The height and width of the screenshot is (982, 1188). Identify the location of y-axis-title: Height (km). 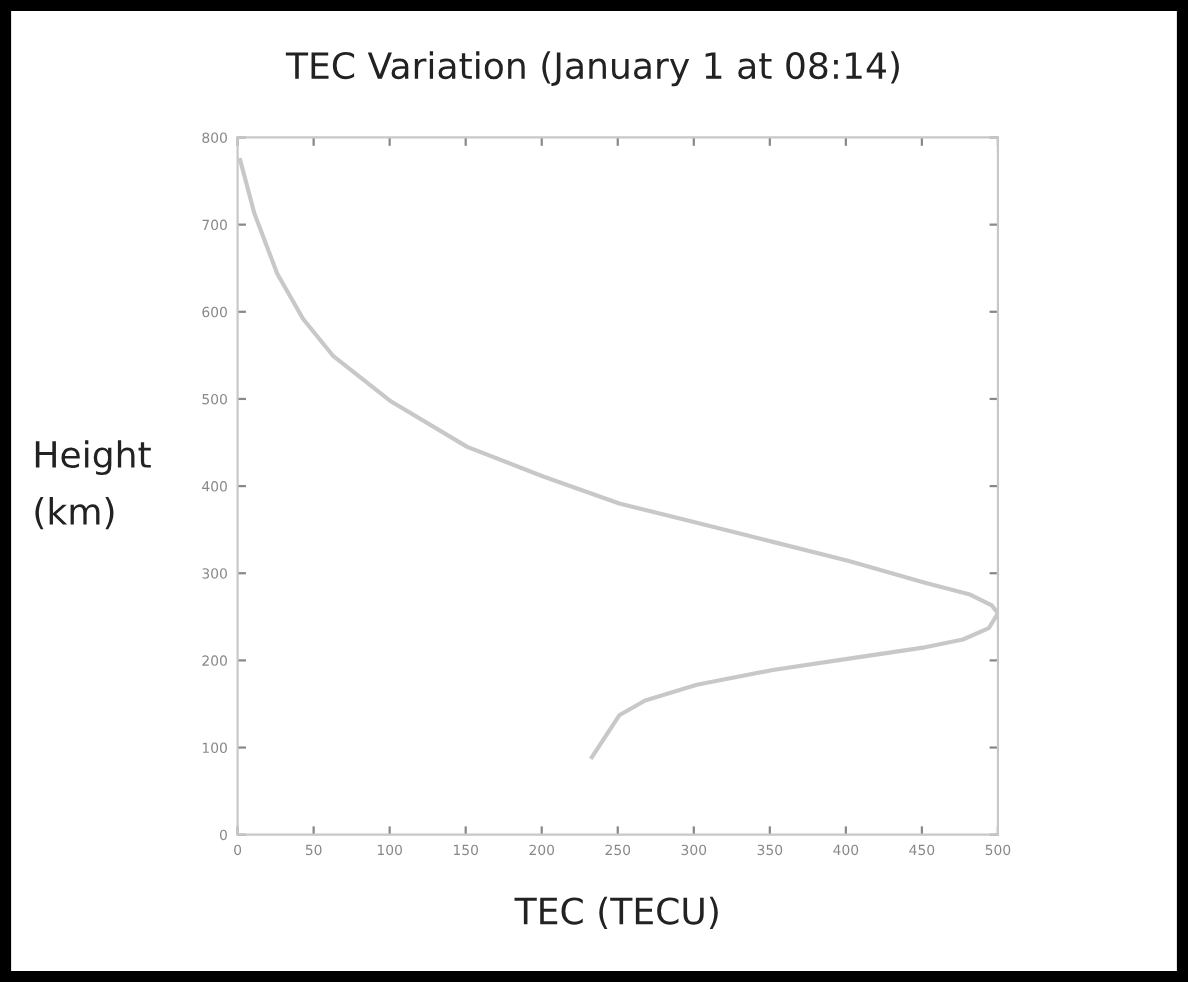
(93, 485).